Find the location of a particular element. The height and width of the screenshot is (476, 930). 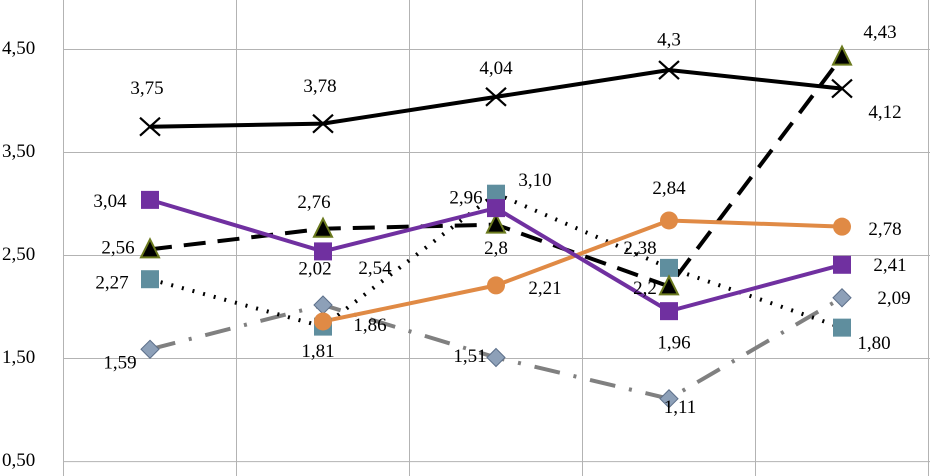

y-tick-label: 4,50 is located at coordinates (18, 48).